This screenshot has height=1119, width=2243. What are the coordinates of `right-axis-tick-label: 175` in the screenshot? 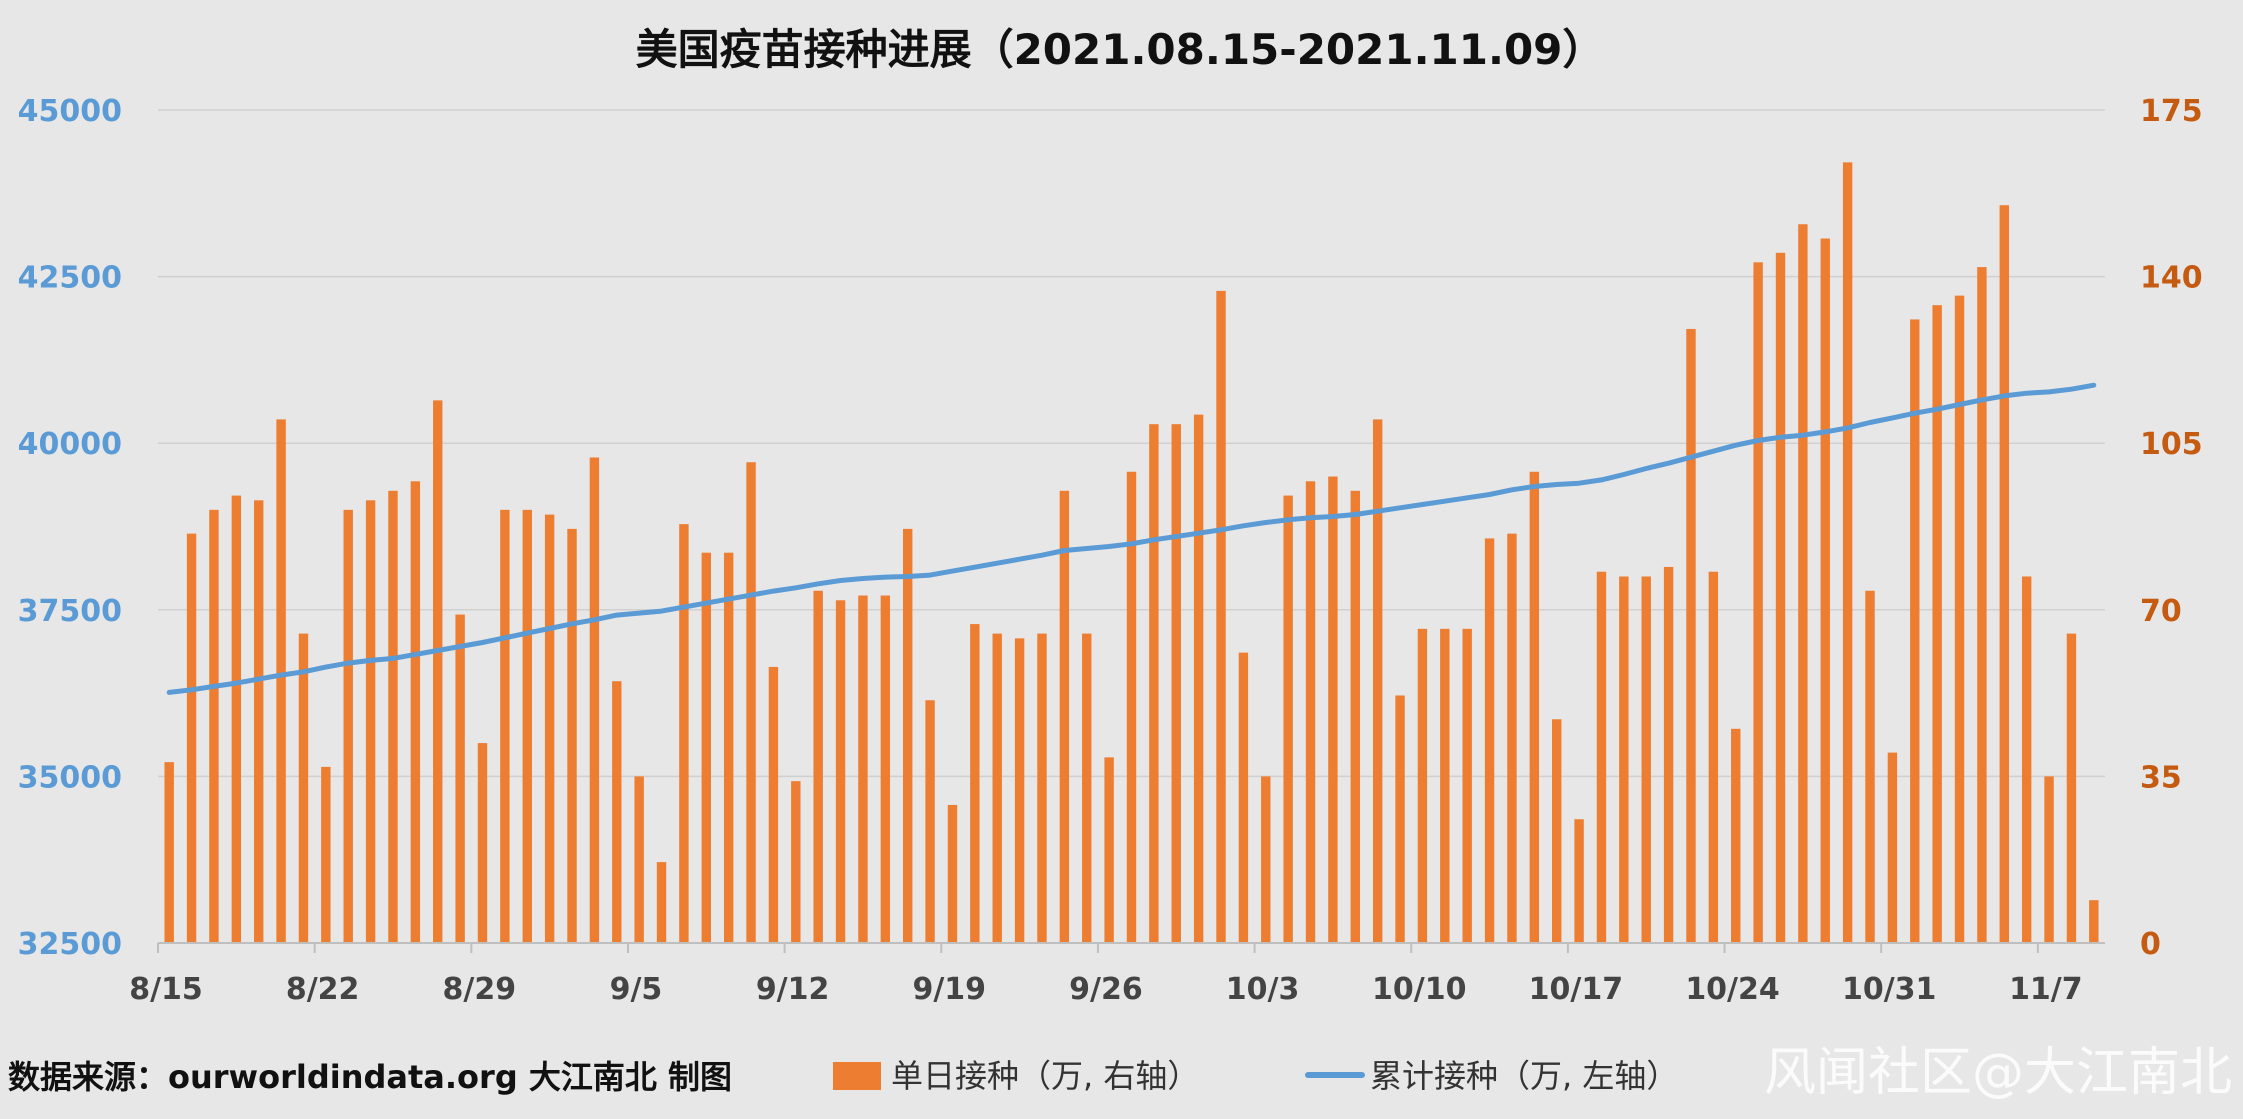 It's located at (2171, 111).